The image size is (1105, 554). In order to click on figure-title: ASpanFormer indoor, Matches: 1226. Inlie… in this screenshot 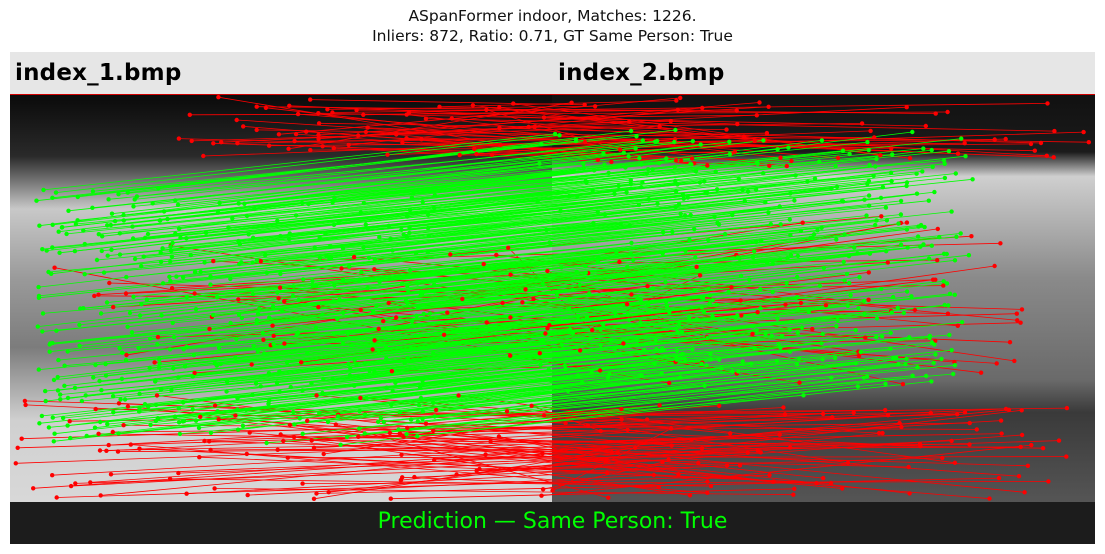, I will do `click(552, 26)`.